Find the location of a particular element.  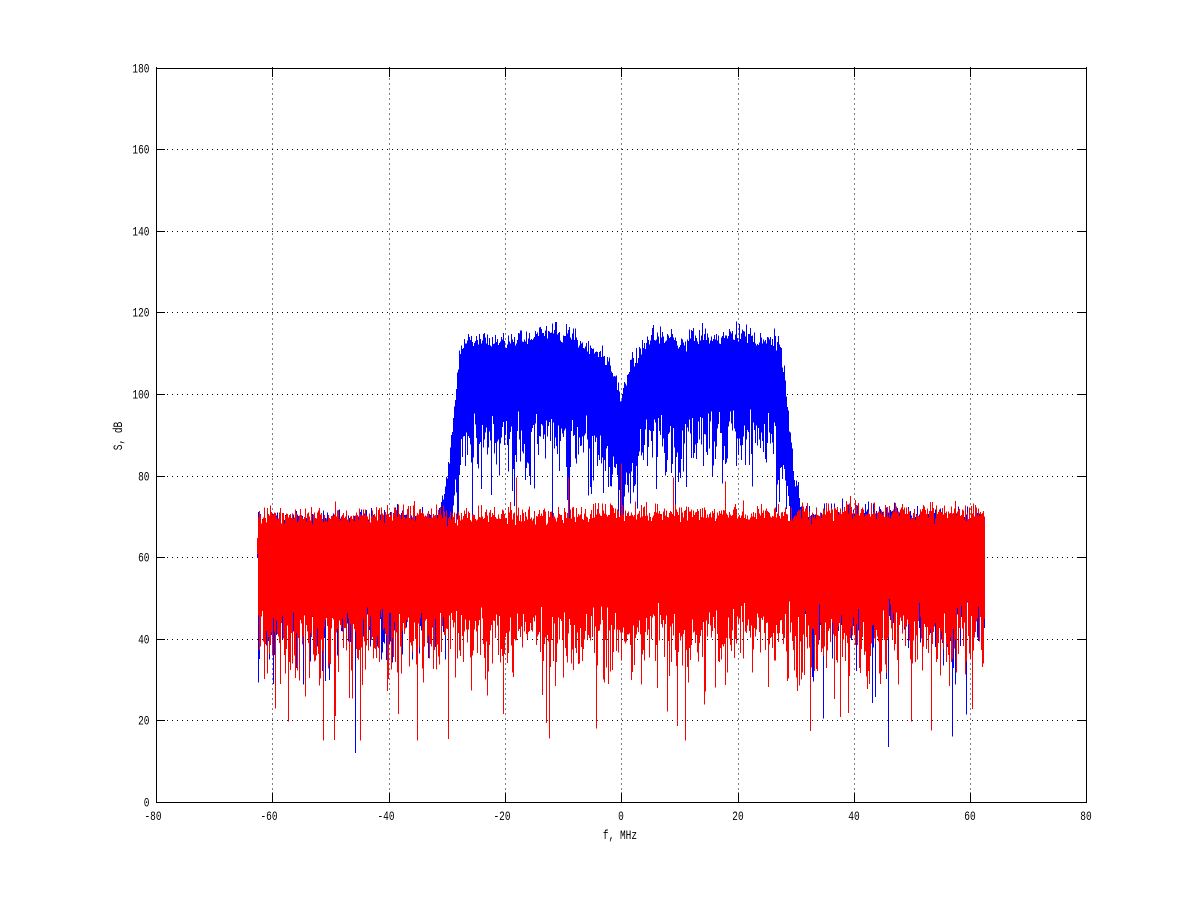

svg-text: -80 is located at coordinates (152, 818).